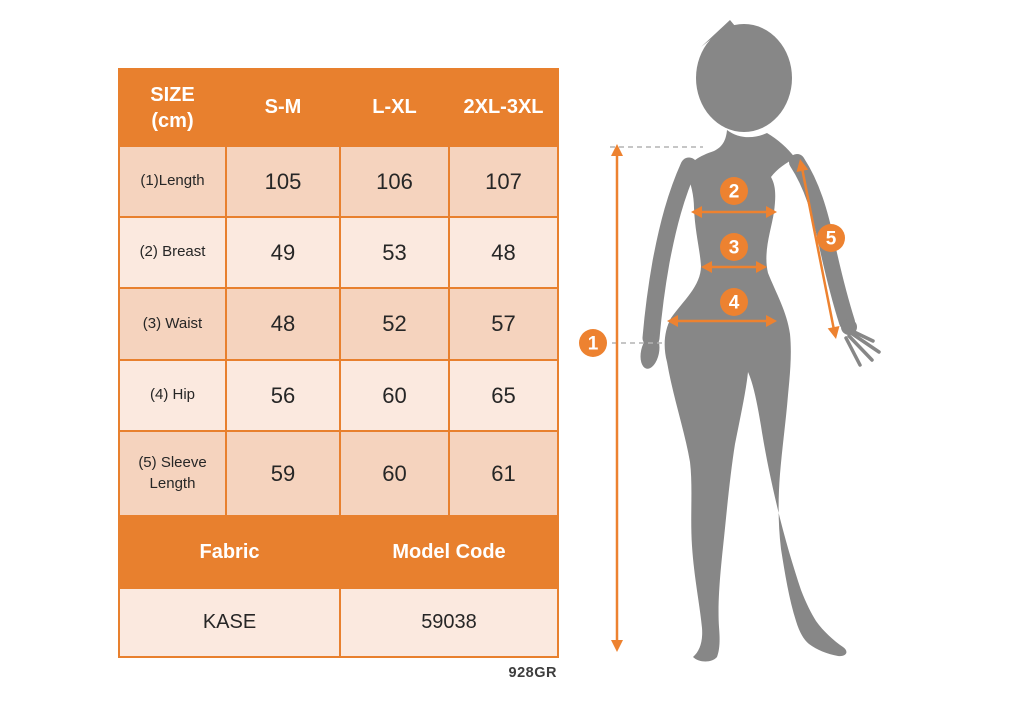 The height and width of the screenshot is (706, 1024). I want to click on marker-5-number: 5, so click(831, 239).